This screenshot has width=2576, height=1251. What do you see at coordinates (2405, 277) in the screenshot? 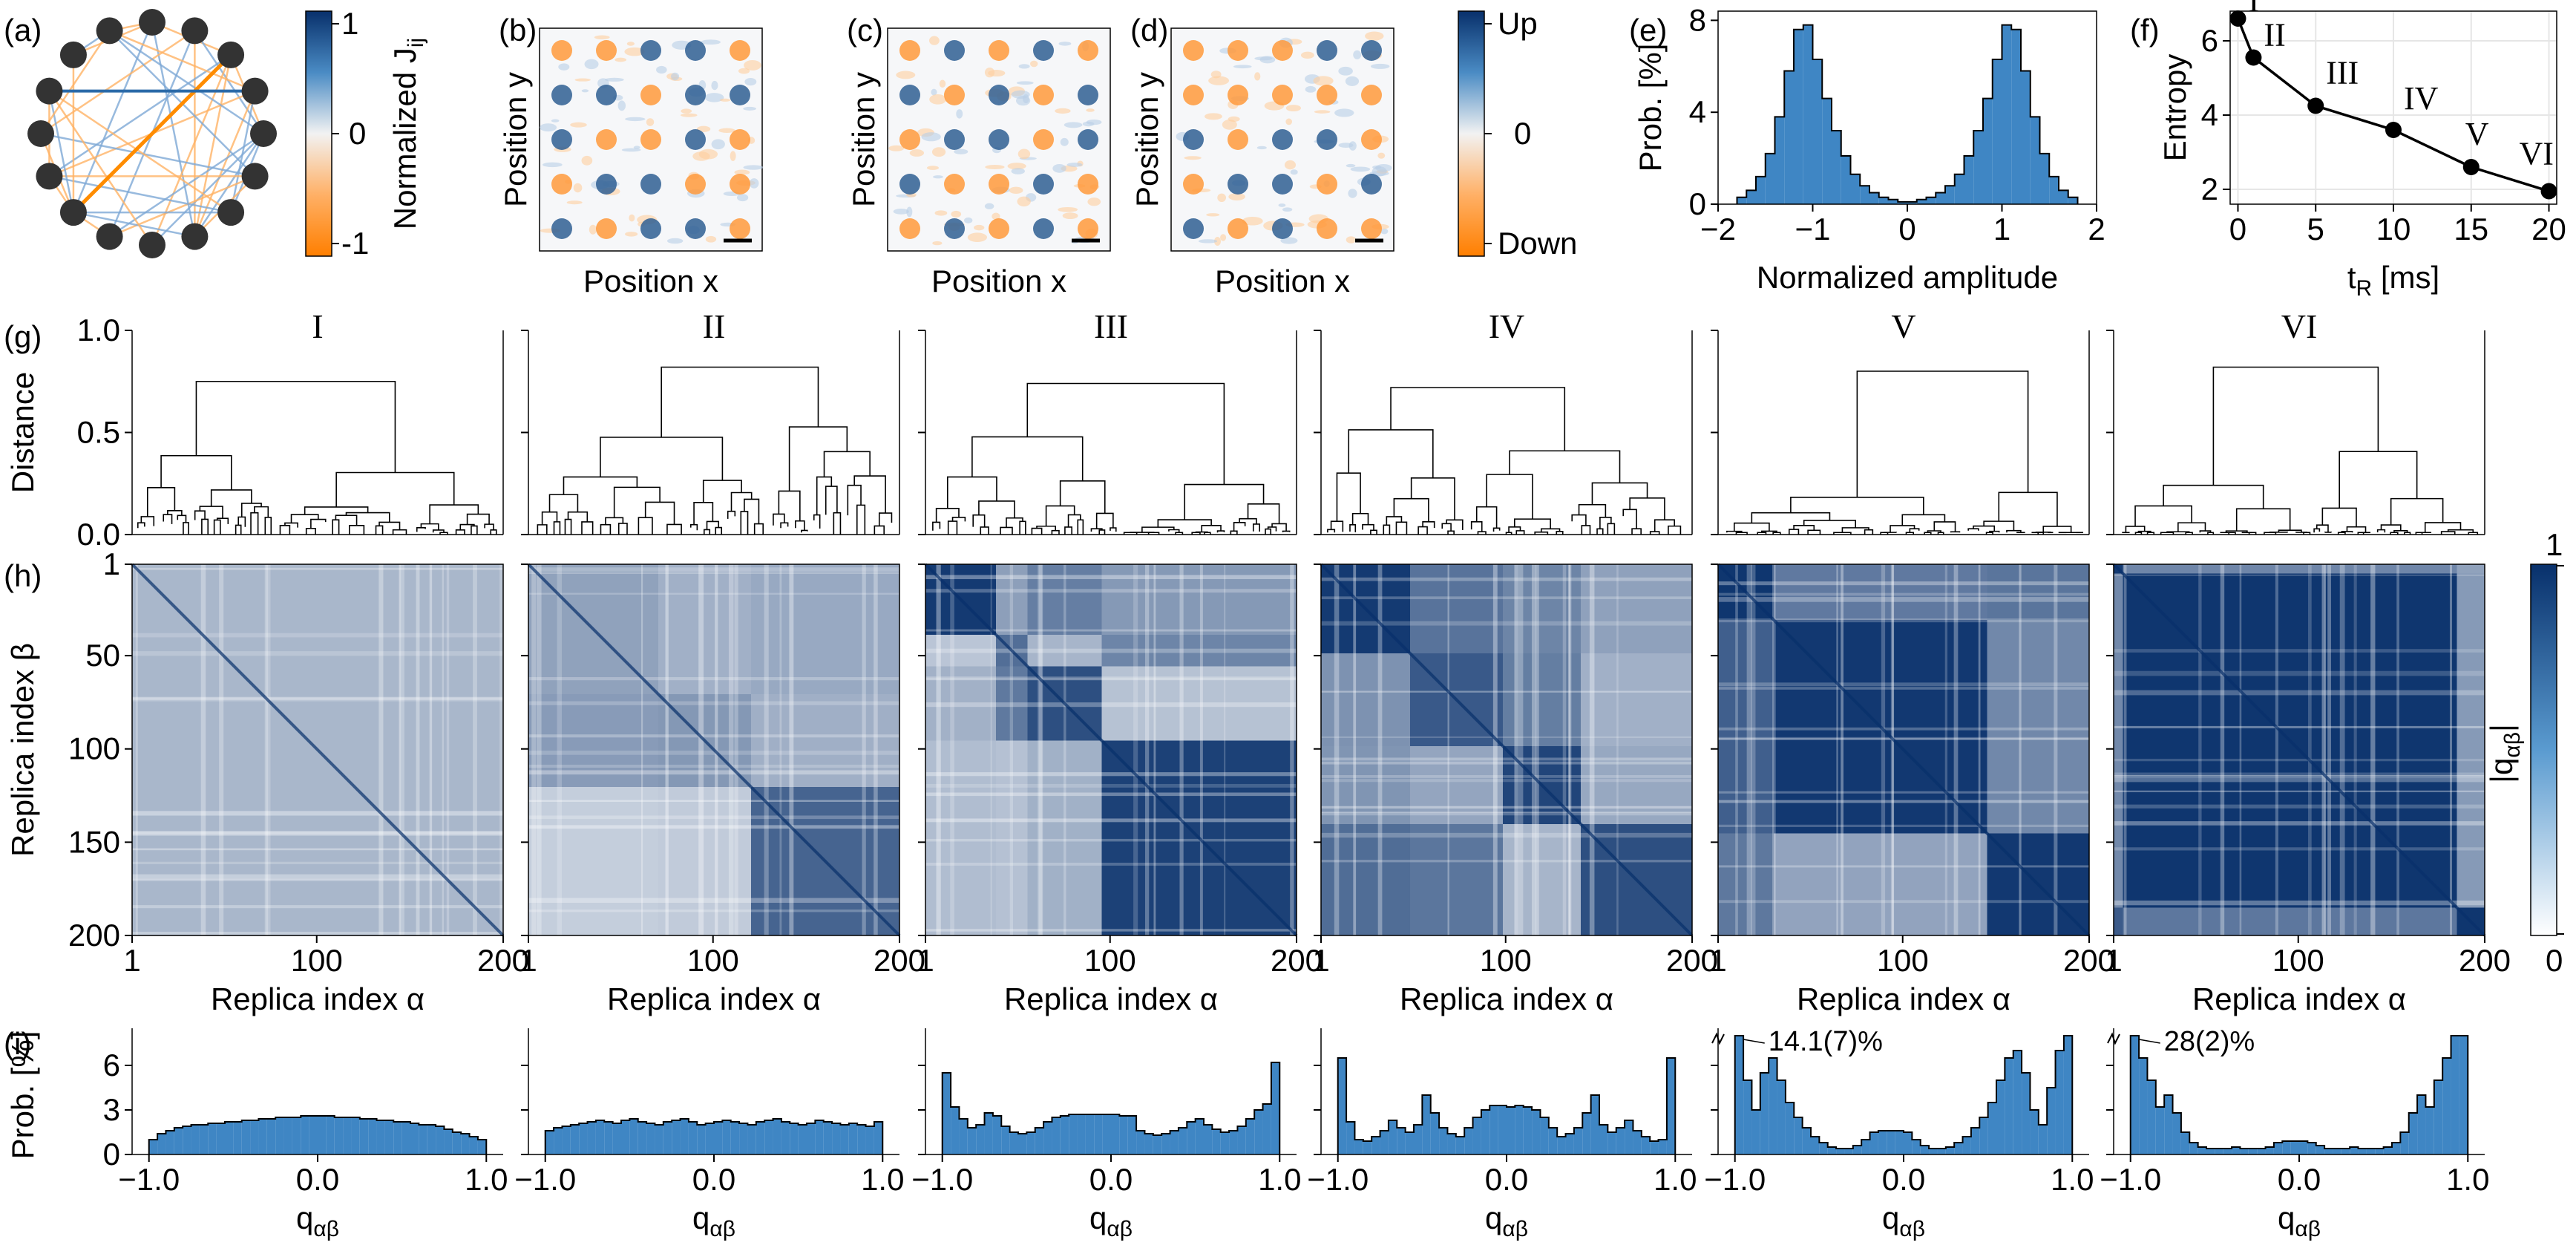
I see `xlabel-unit: [ms]` at bounding box center [2405, 277].